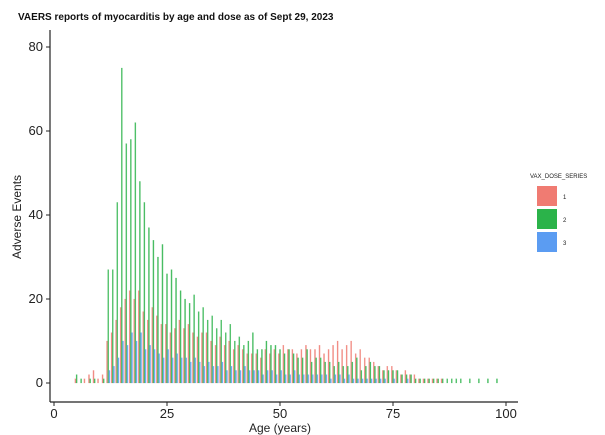 Image resolution: width=605 pixels, height=435 pixels. I want to click on y-tick-label: 60, so click(36, 130).